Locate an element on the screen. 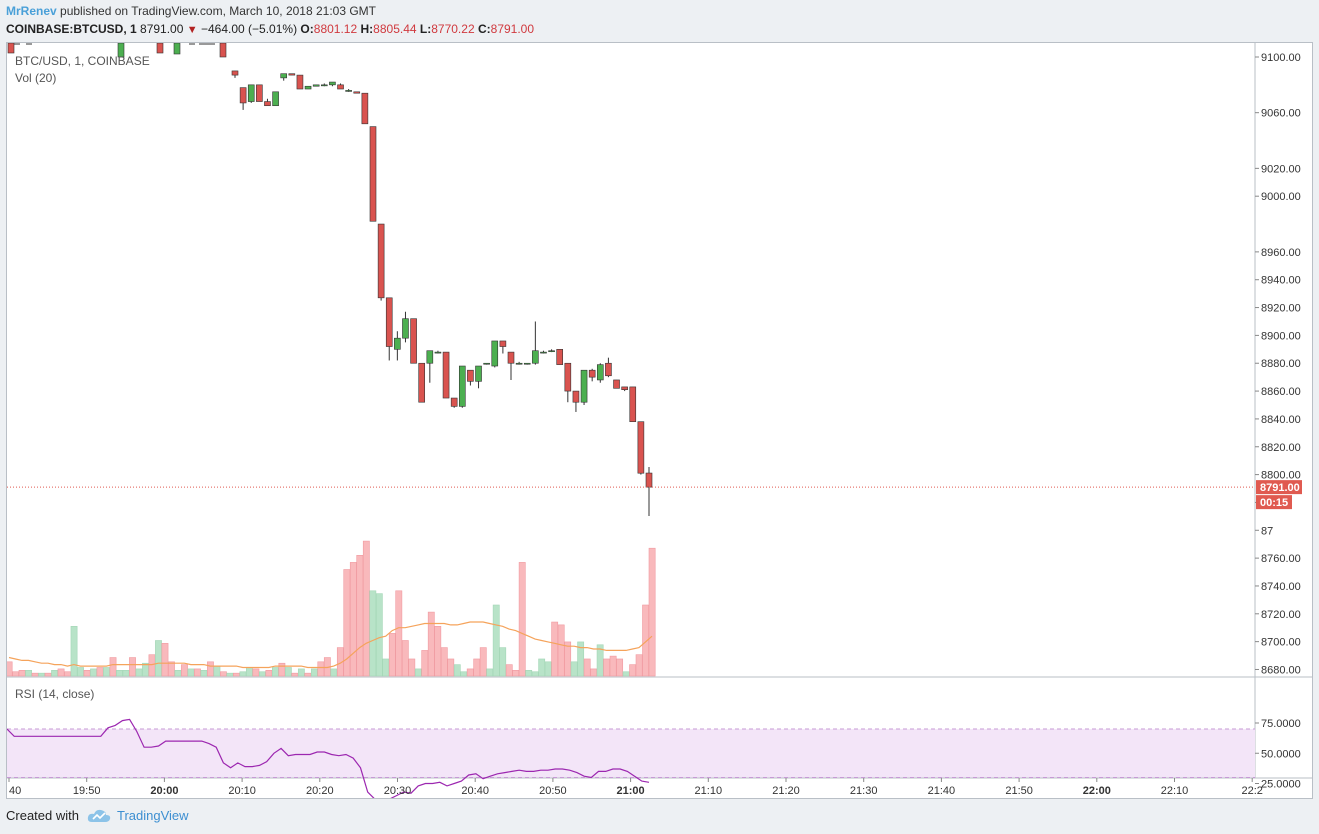 Image resolution: width=1319 pixels, height=834 pixels. price-tick-label: 8900.00 is located at coordinates (1281, 336).